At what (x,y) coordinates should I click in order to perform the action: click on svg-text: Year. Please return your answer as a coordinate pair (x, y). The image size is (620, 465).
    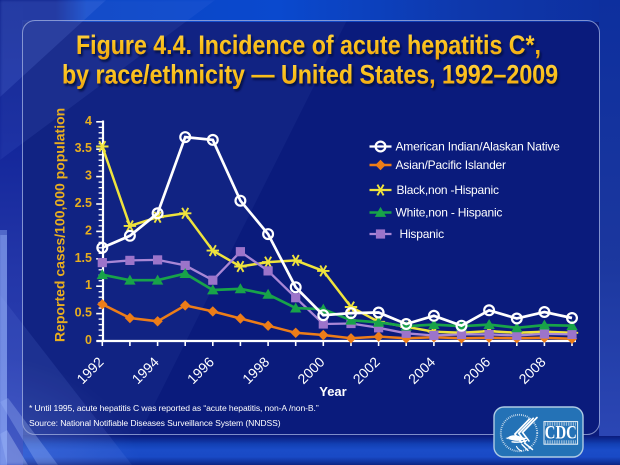
    Looking at the image, I should click on (332, 391).